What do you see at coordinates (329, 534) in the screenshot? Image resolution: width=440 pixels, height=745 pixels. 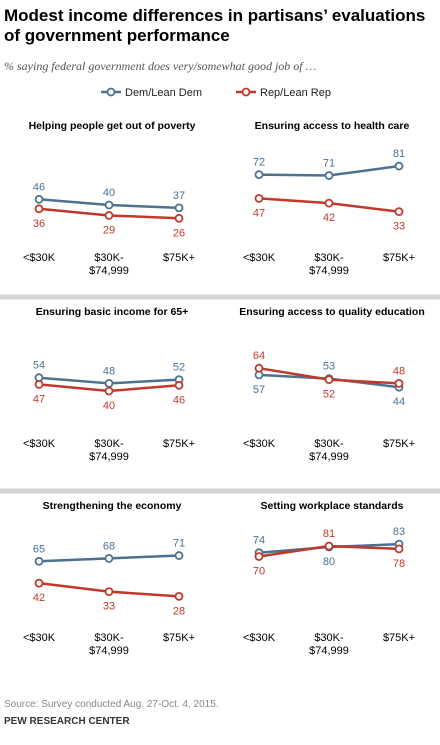 I see `value-label-rep-5-1: 81` at bounding box center [329, 534].